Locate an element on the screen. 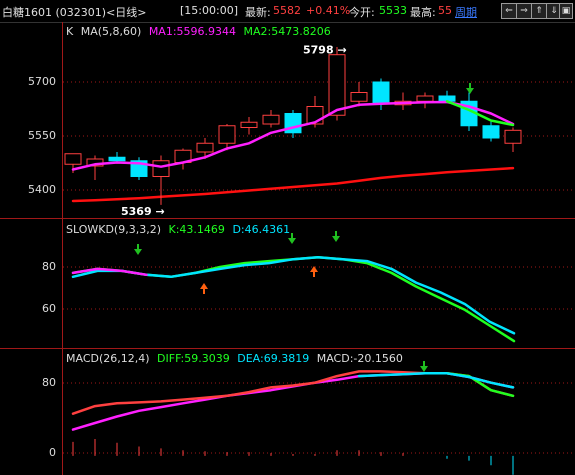  kd-tick-80: 80 is located at coordinates (49, 266).